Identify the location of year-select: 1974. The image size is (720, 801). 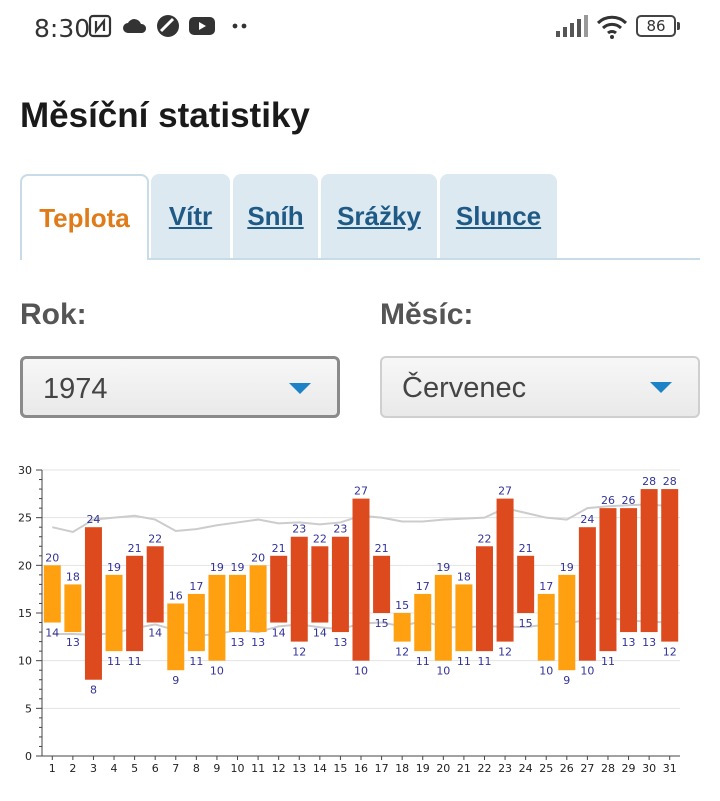
(180, 387).